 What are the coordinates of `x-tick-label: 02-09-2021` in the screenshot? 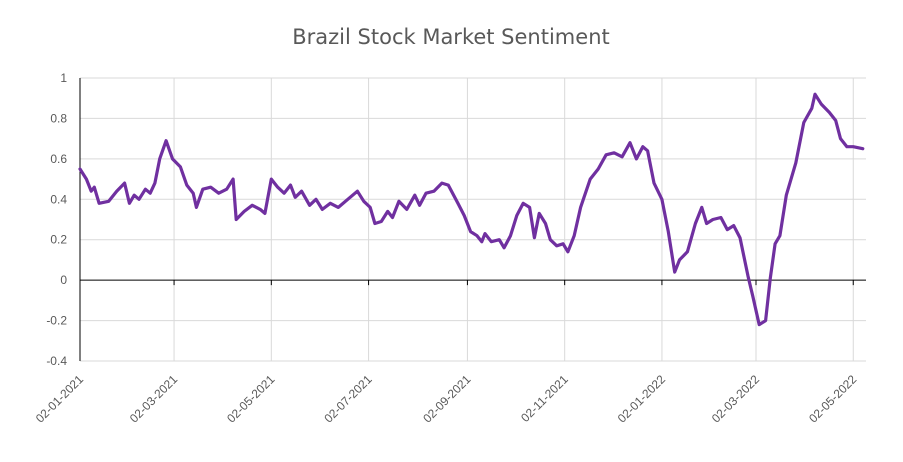 It's located at (447, 399).